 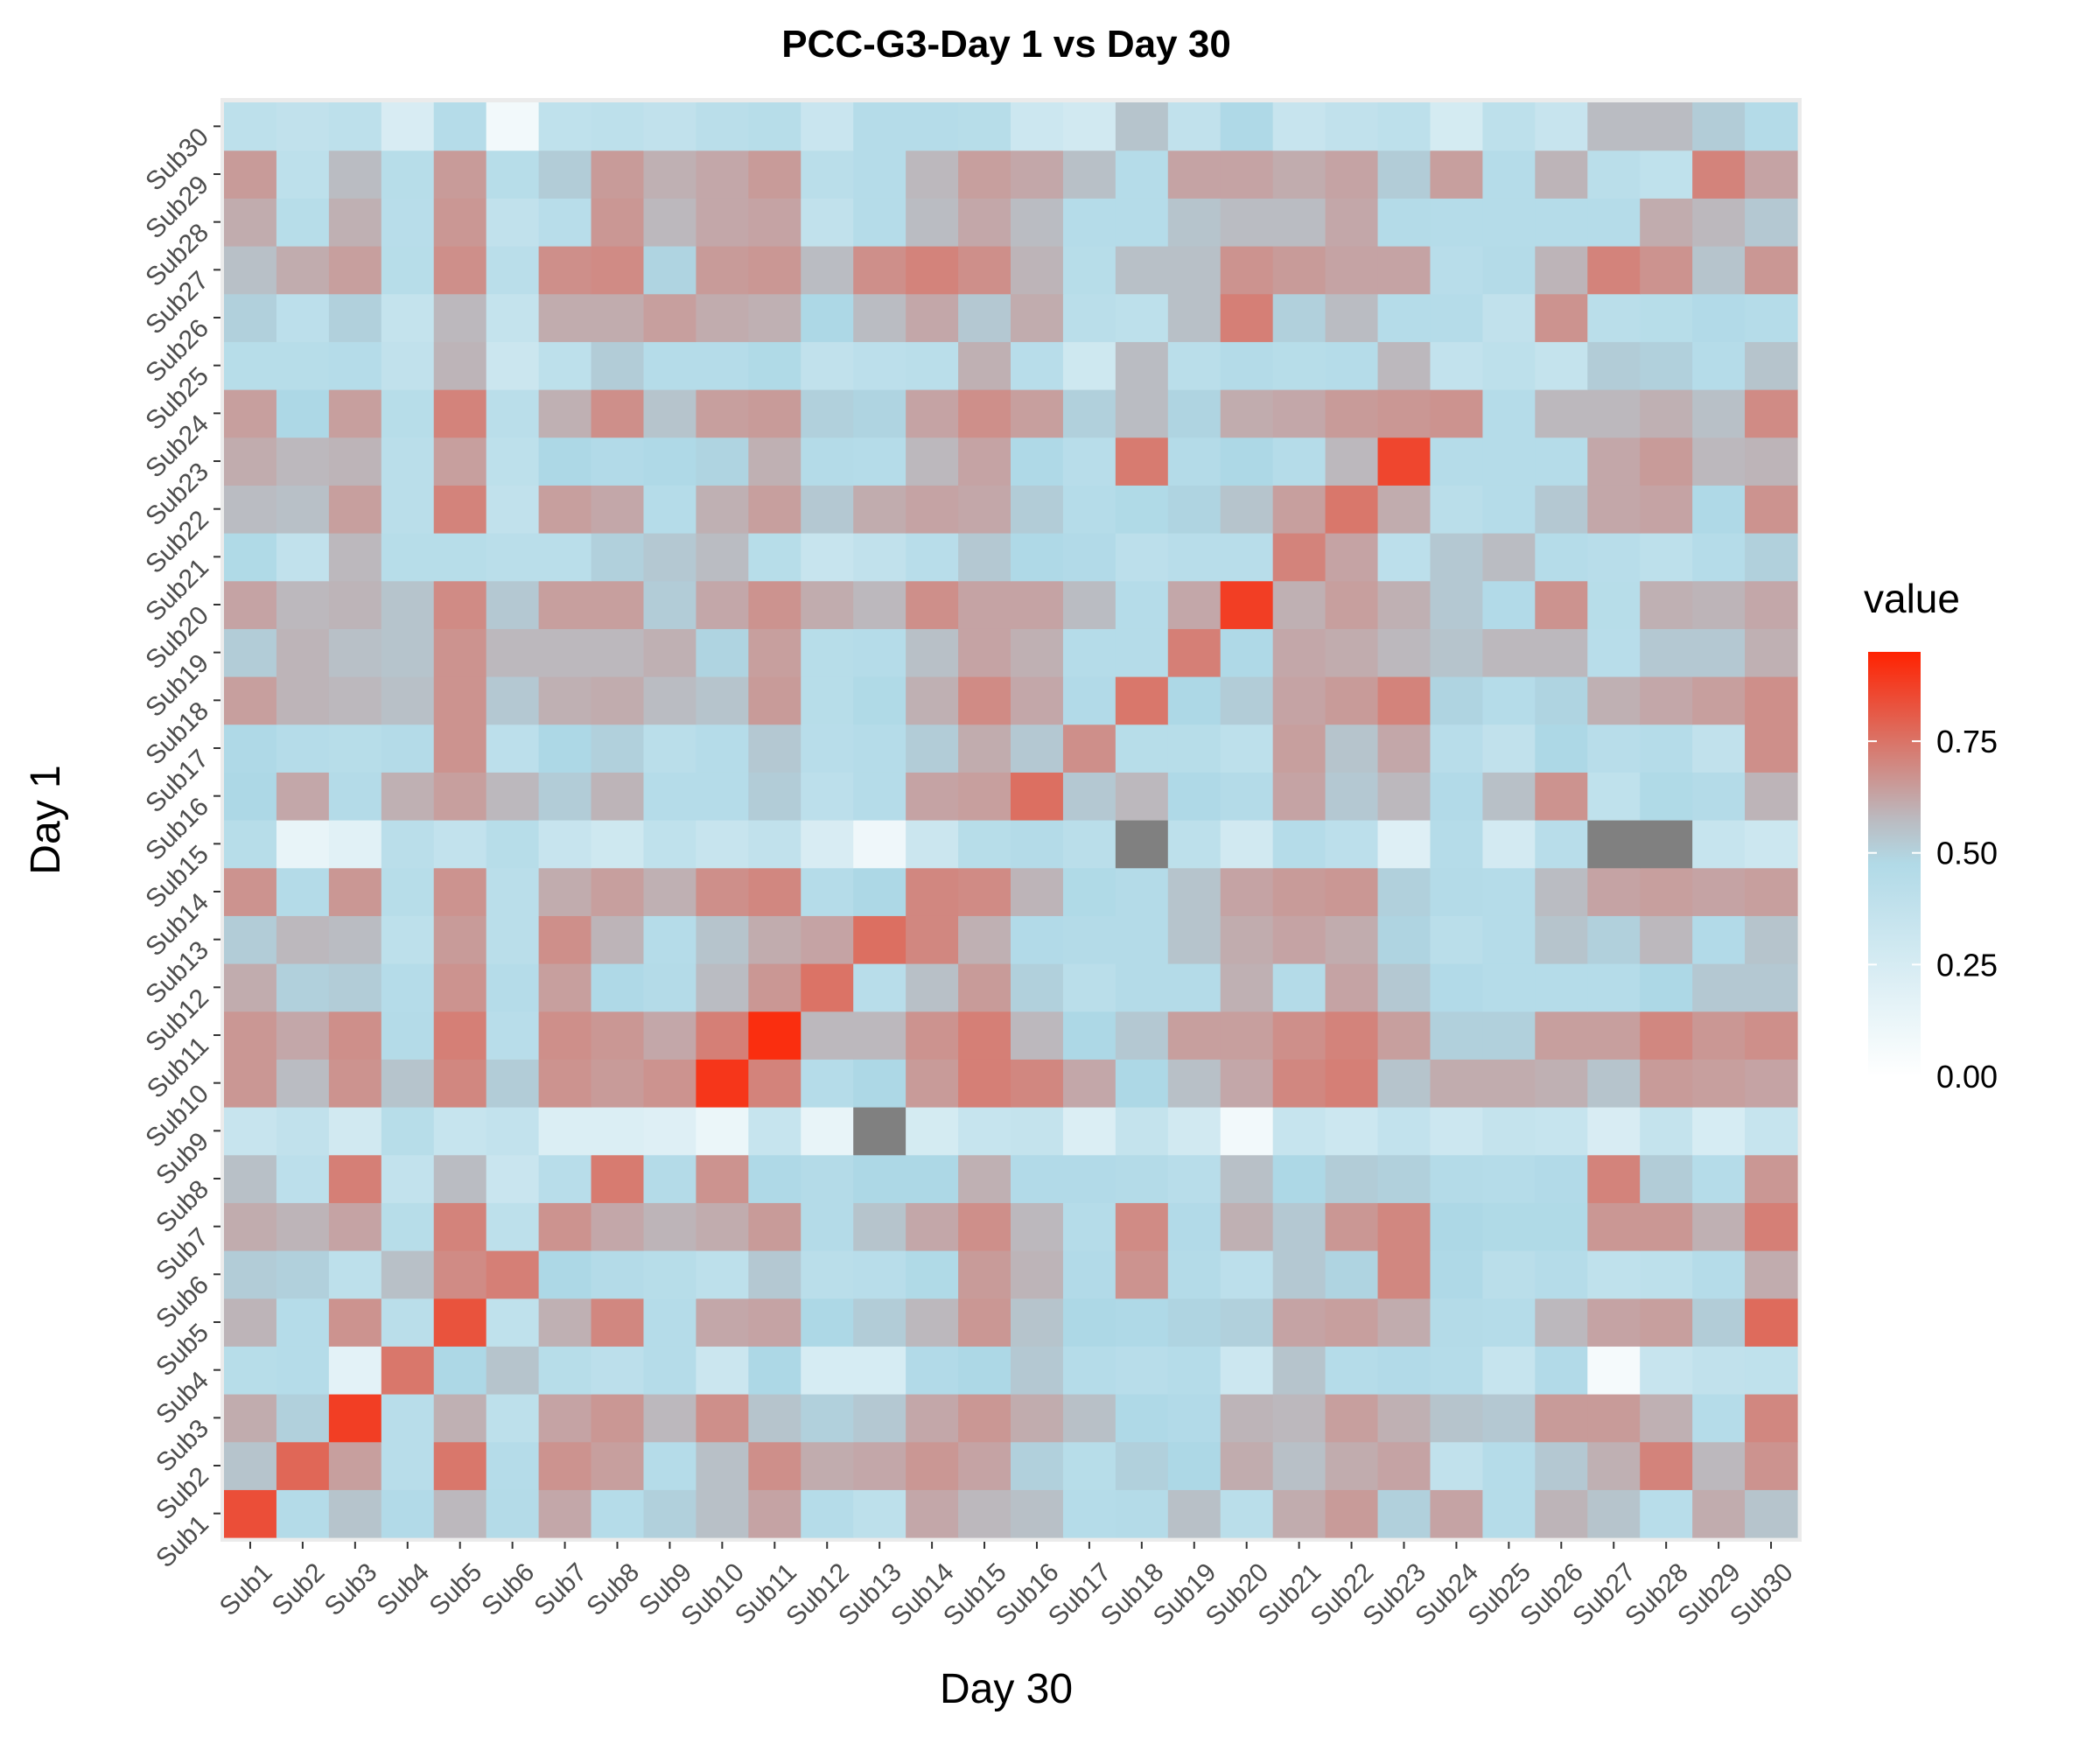 What do you see at coordinates (351, 1589) in the screenshot?
I see `x-tick-label: Sub3` at bounding box center [351, 1589].